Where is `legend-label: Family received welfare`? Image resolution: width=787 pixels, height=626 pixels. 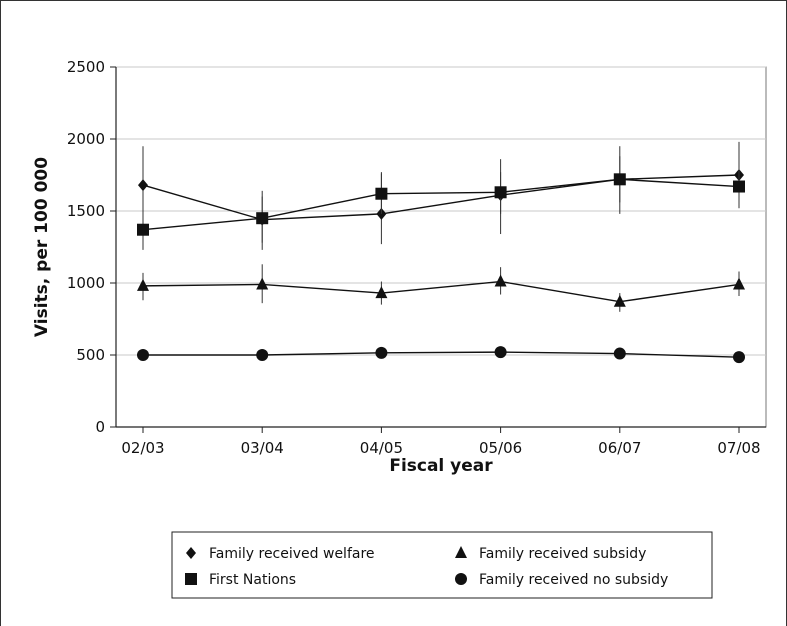 legend-label: Family received welfare is located at coordinates (292, 554).